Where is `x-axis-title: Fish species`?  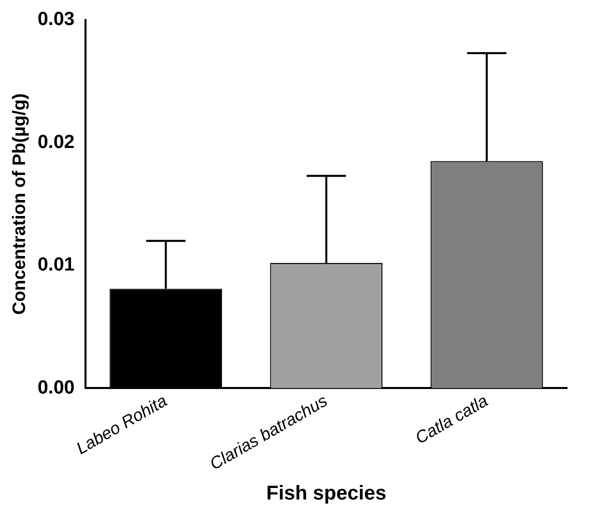
x-axis-title: Fish species is located at coordinates (326, 493).